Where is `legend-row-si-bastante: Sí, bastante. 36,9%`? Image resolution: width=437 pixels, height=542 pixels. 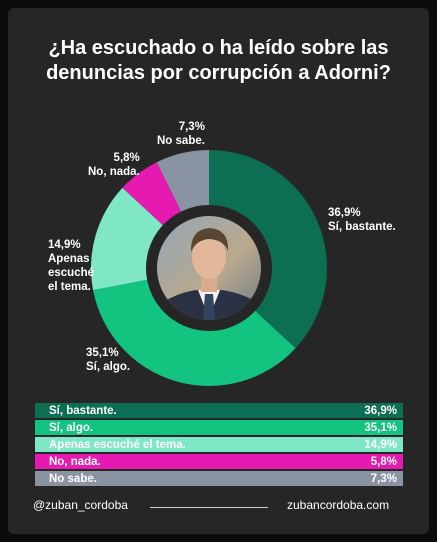
legend-row-si-bastante: Sí, bastante. 36,9% is located at coordinates (219, 410).